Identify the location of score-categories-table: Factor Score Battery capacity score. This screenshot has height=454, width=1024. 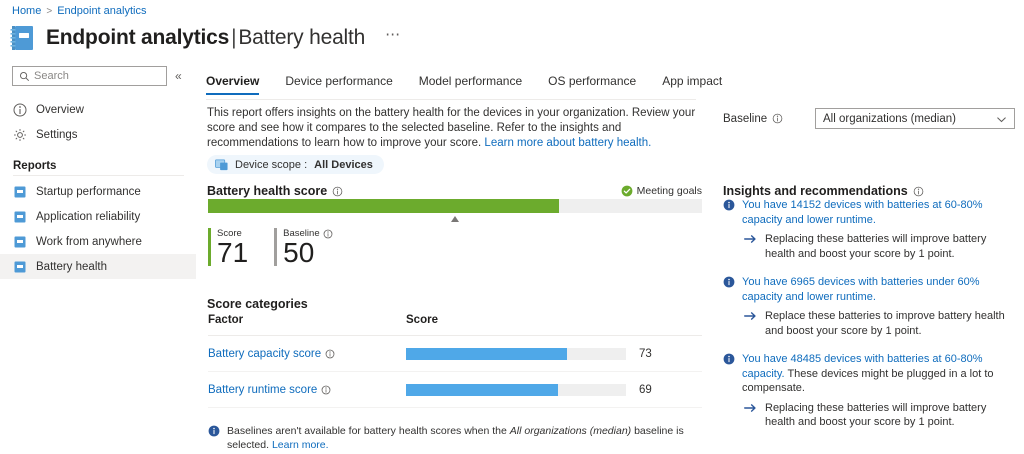
(455, 361).